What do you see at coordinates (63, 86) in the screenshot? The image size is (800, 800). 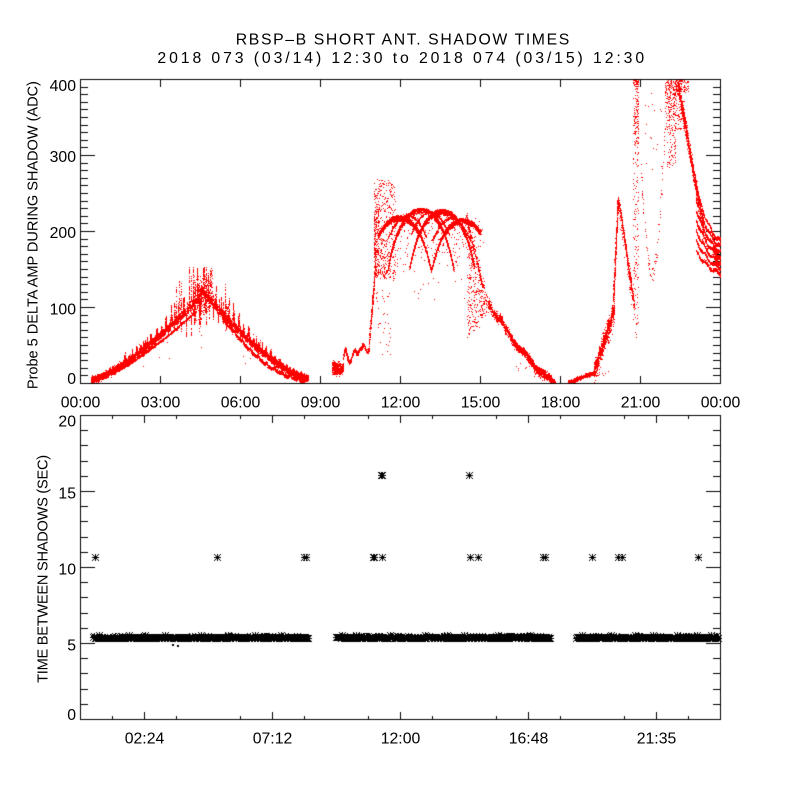 I see `svg-text: 400` at bounding box center [63, 86].